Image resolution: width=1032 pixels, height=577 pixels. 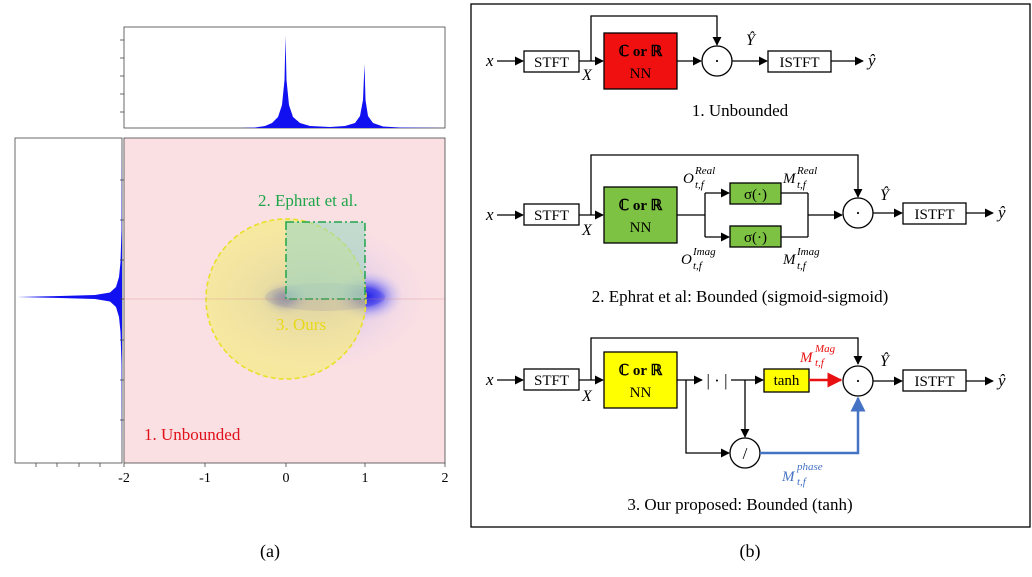 I want to click on o-imag-label: O, so click(x=686, y=260).